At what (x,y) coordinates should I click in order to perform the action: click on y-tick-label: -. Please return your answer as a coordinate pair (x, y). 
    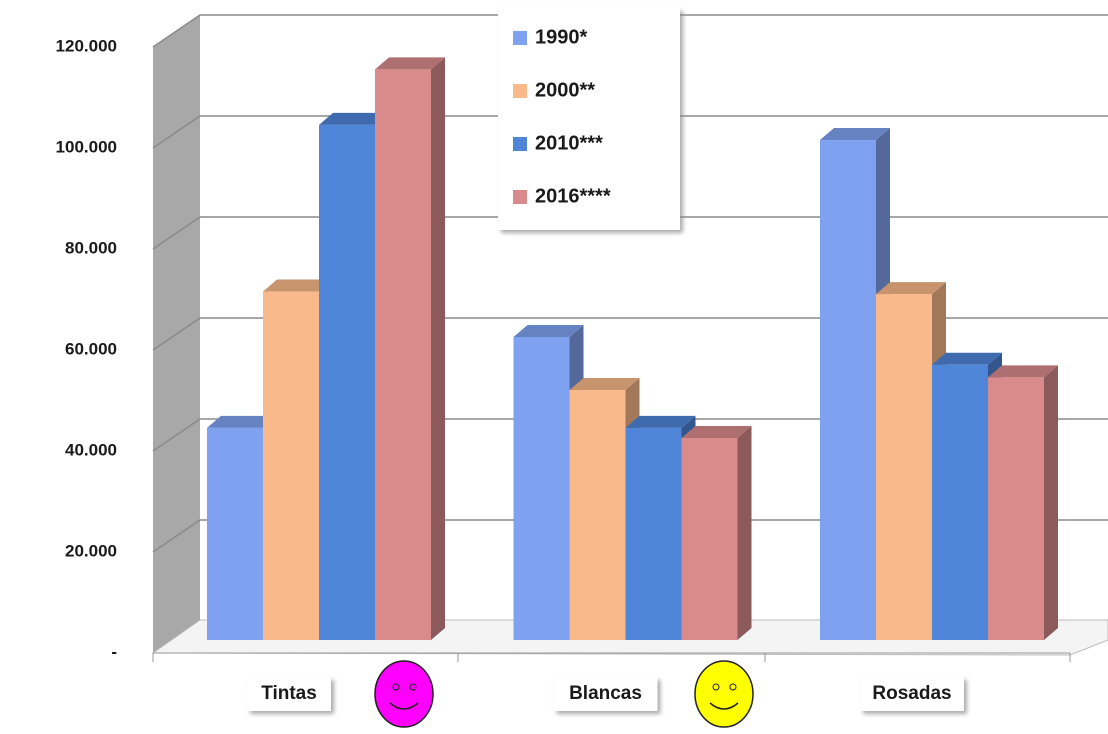
    Looking at the image, I should click on (114, 651).